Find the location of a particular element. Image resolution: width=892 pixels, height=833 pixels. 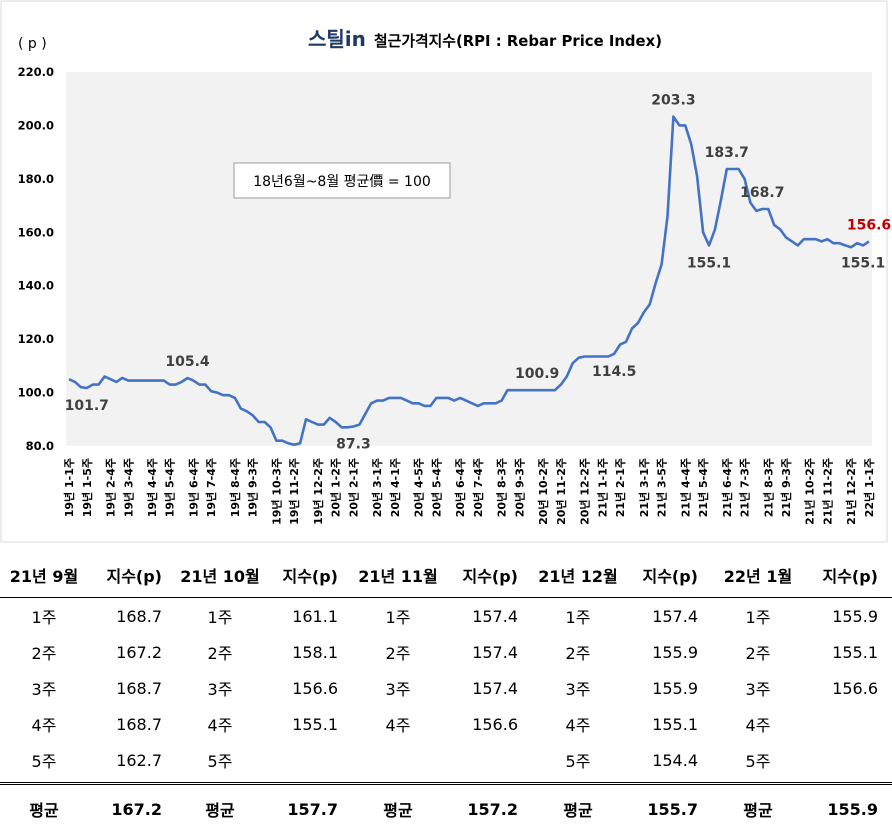

x-tick-label: 19년 10-3주 is located at coordinates (276, 491).